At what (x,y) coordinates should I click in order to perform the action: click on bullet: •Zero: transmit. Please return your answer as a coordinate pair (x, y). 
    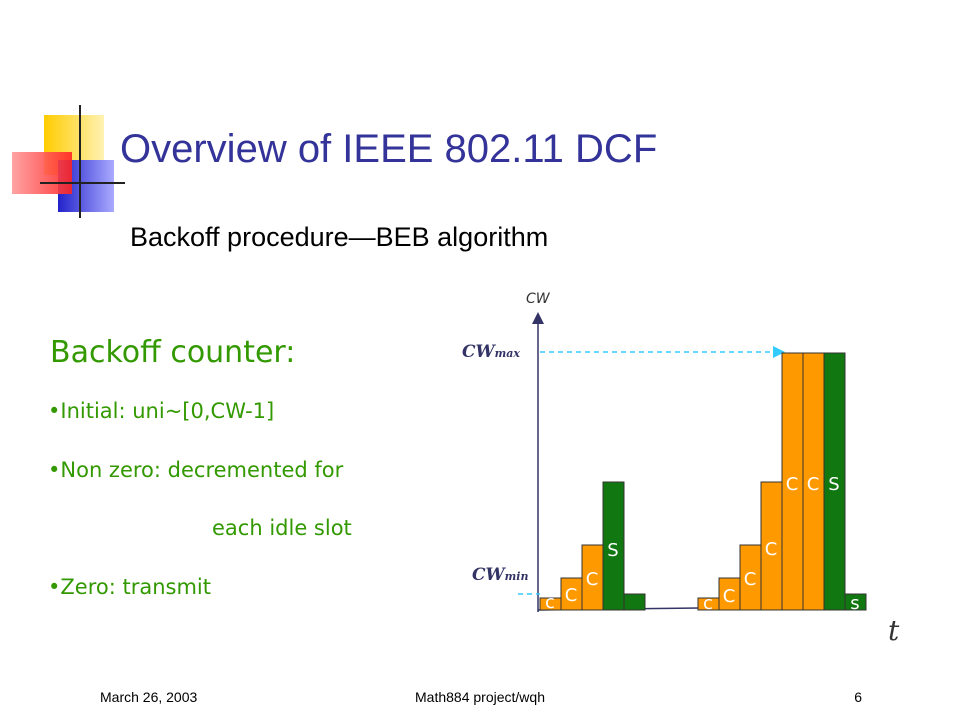
    Looking at the image, I should click on (129, 587).